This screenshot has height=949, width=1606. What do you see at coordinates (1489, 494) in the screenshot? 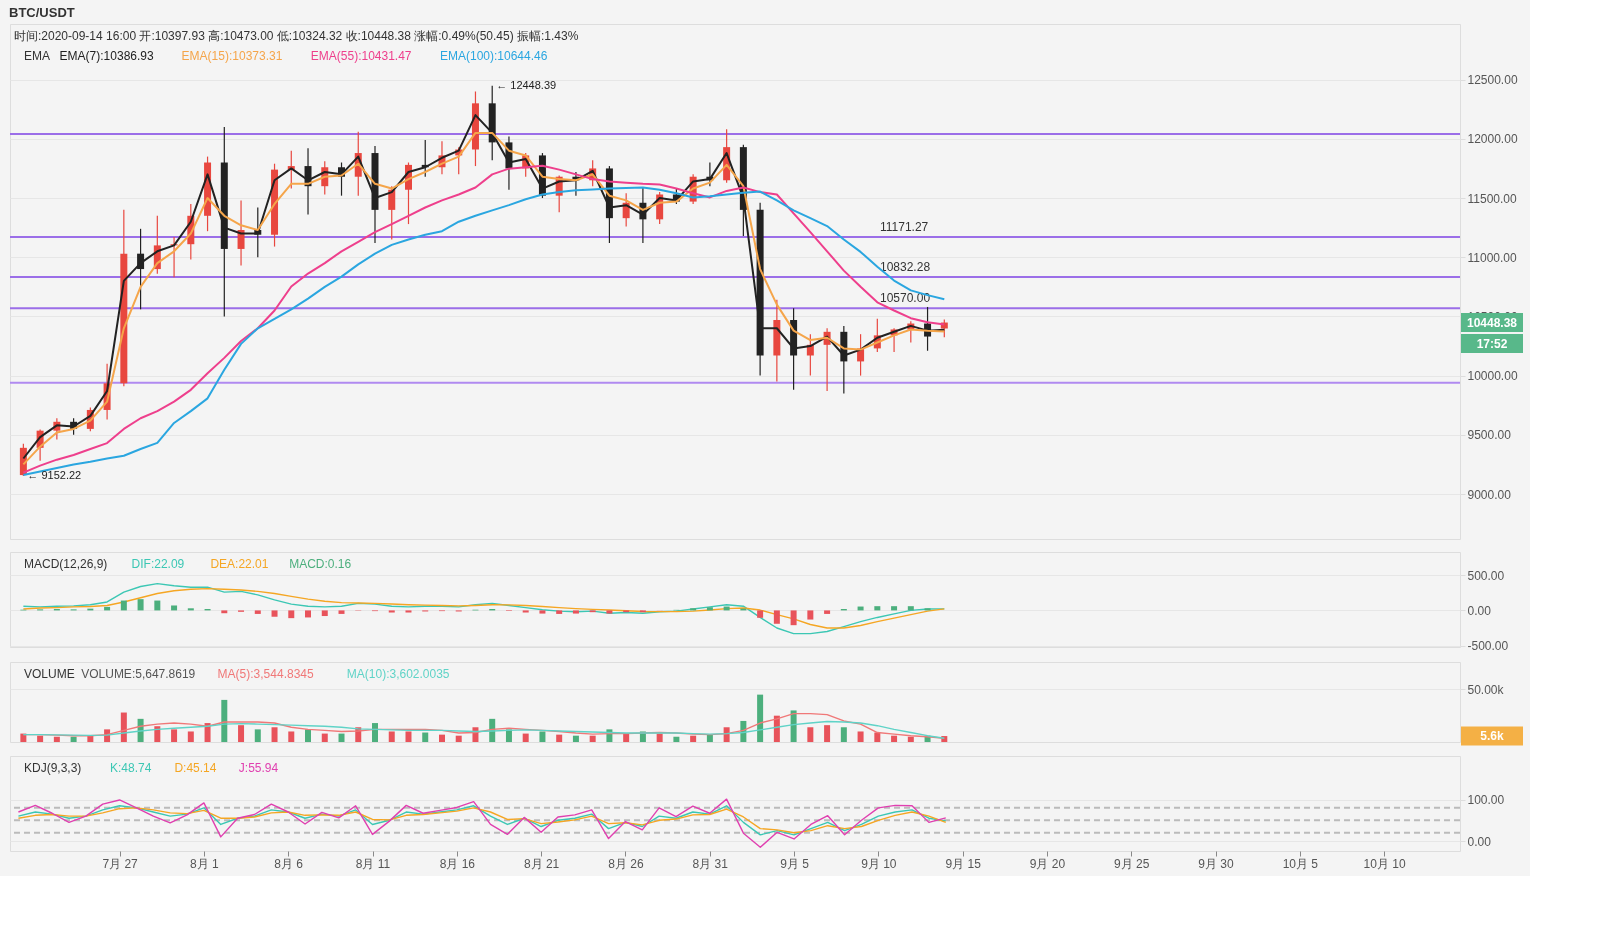
I see `y-tick-label: 9000.00` at bounding box center [1489, 494].